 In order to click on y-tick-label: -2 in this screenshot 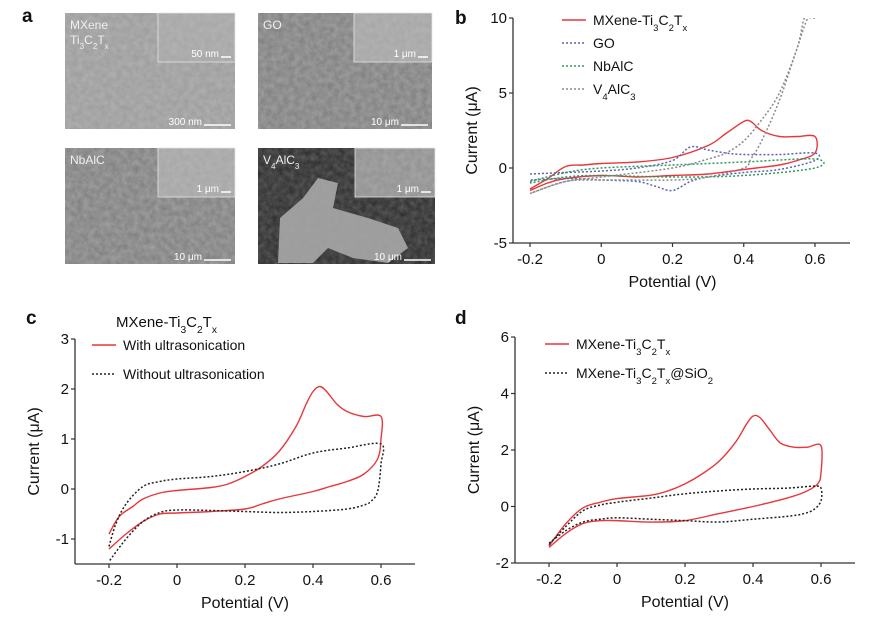, I will do `click(502, 563)`.